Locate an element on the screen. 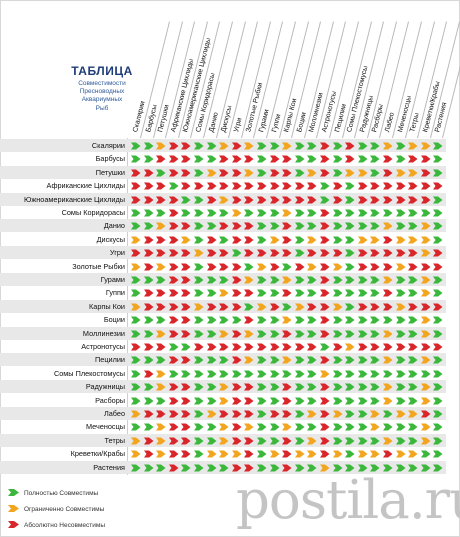 The height and width of the screenshot is (537, 460). subtitle-line: Совместимости is located at coordinates (102, 83).